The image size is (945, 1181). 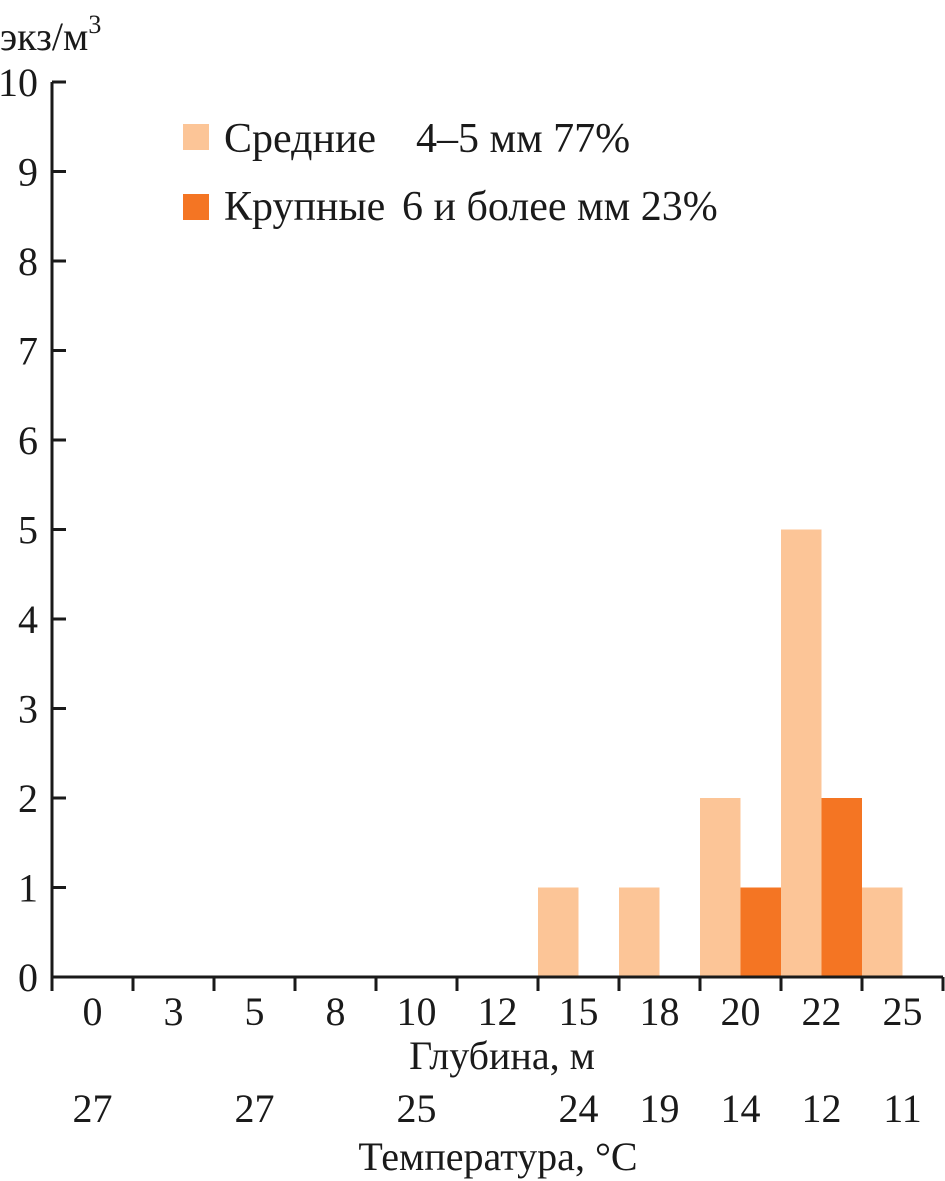 What do you see at coordinates (417, 1108) in the screenshot?
I see `temperature-label: 25` at bounding box center [417, 1108].